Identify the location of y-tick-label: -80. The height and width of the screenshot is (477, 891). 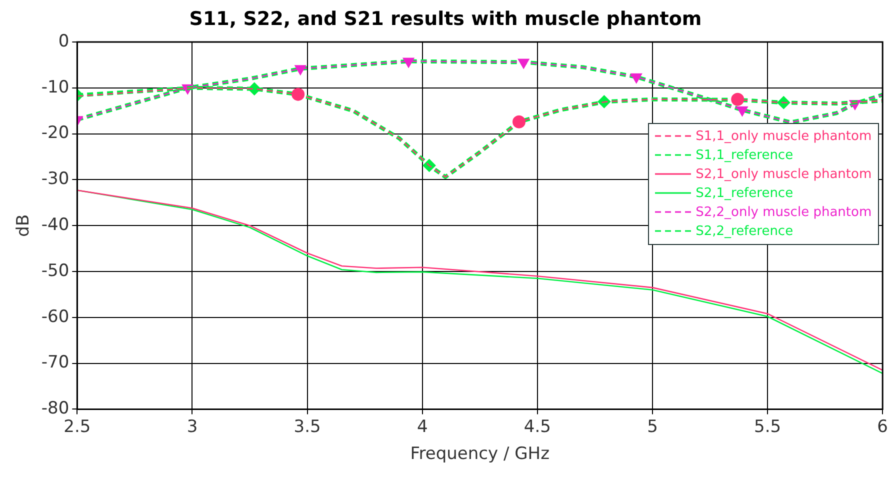
(55, 408).